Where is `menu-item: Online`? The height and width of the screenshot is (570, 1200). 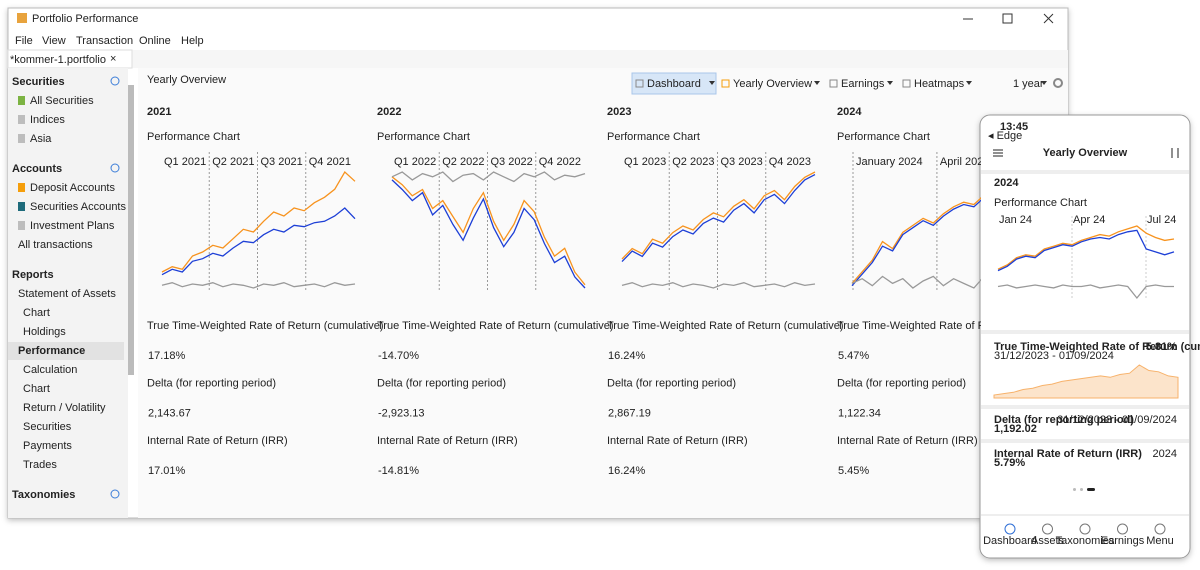
menu-item: Online is located at coordinates (155, 41).